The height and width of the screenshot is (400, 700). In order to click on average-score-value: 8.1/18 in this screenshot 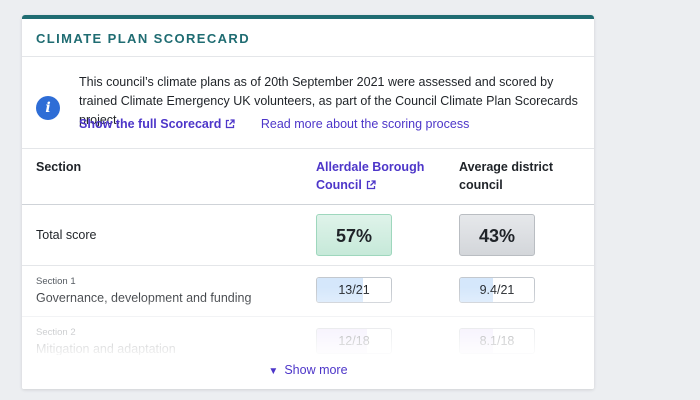, I will do `click(497, 341)`.